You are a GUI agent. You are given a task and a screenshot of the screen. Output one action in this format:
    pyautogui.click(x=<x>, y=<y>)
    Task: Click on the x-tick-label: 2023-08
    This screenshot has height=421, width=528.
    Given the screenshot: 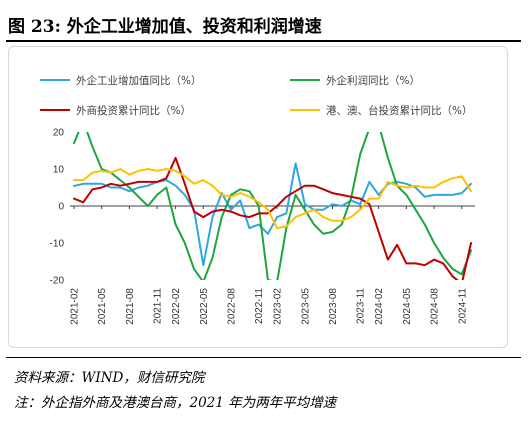 What is the action you would take?
    pyautogui.click(x=333, y=306)
    